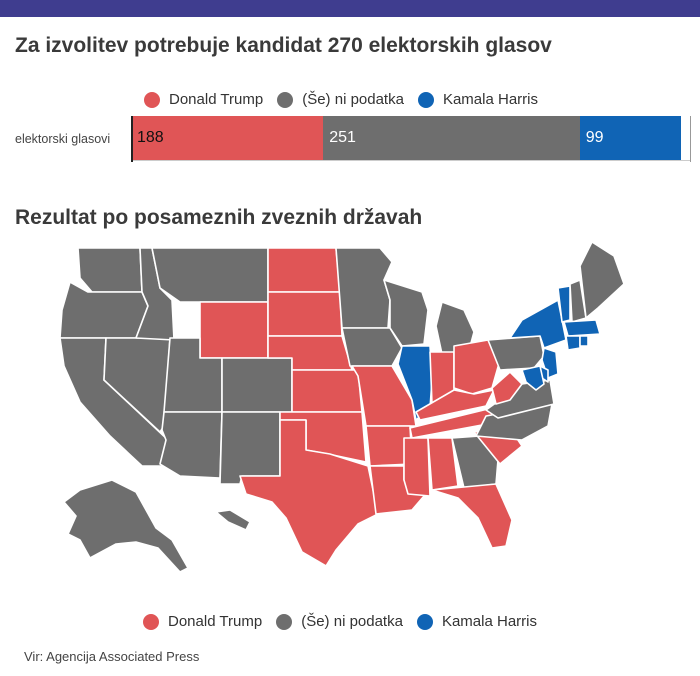 This screenshot has height=676, width=700. What do you see at coordinates (152, 99) in the screenshot?
I see `legend-swatch-trump` at bounding box center [152, 99].